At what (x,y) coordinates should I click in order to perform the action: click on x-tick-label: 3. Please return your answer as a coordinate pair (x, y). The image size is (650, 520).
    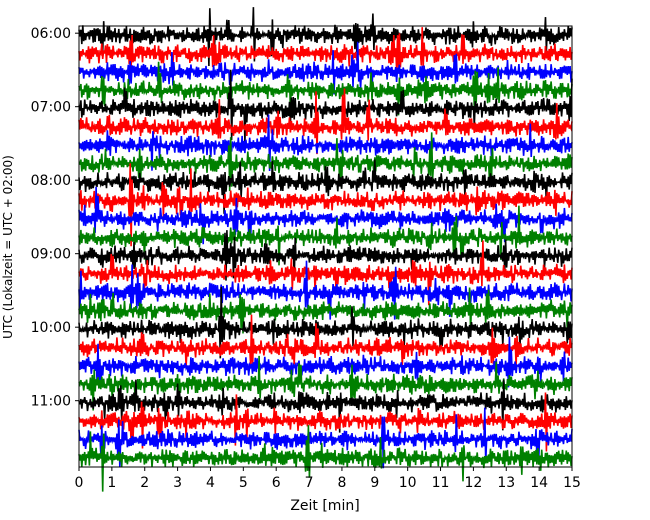
    Looking at the image, I should click on (177, 483).